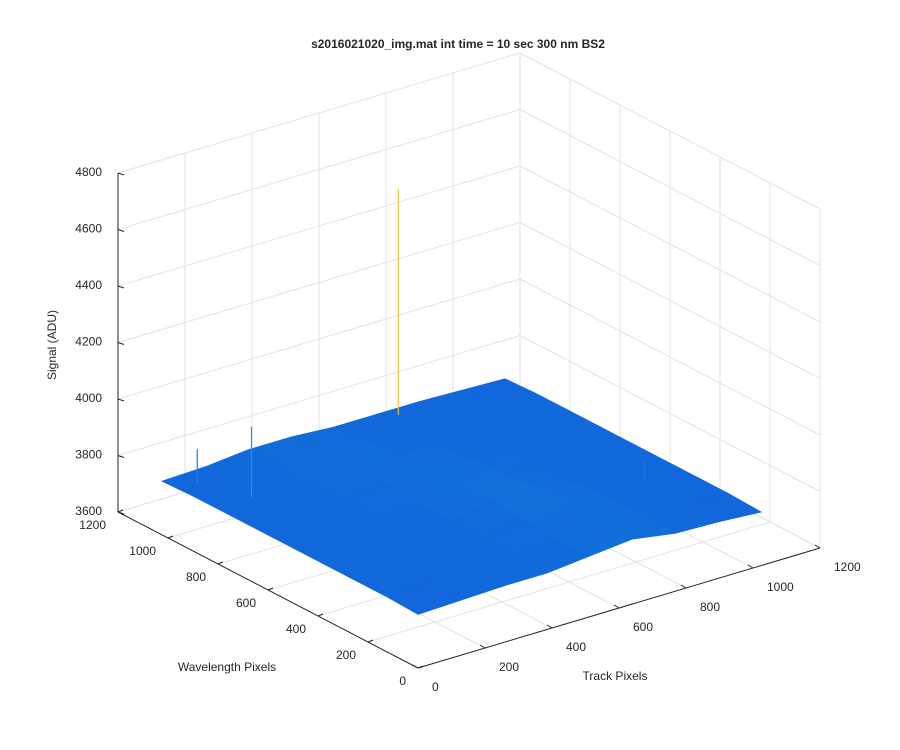 The height and width of the screenshot is (750, 900). Describe the element at coordinates (346, 655) in the screenshot. I see `y-tick-label: 200` at that location.